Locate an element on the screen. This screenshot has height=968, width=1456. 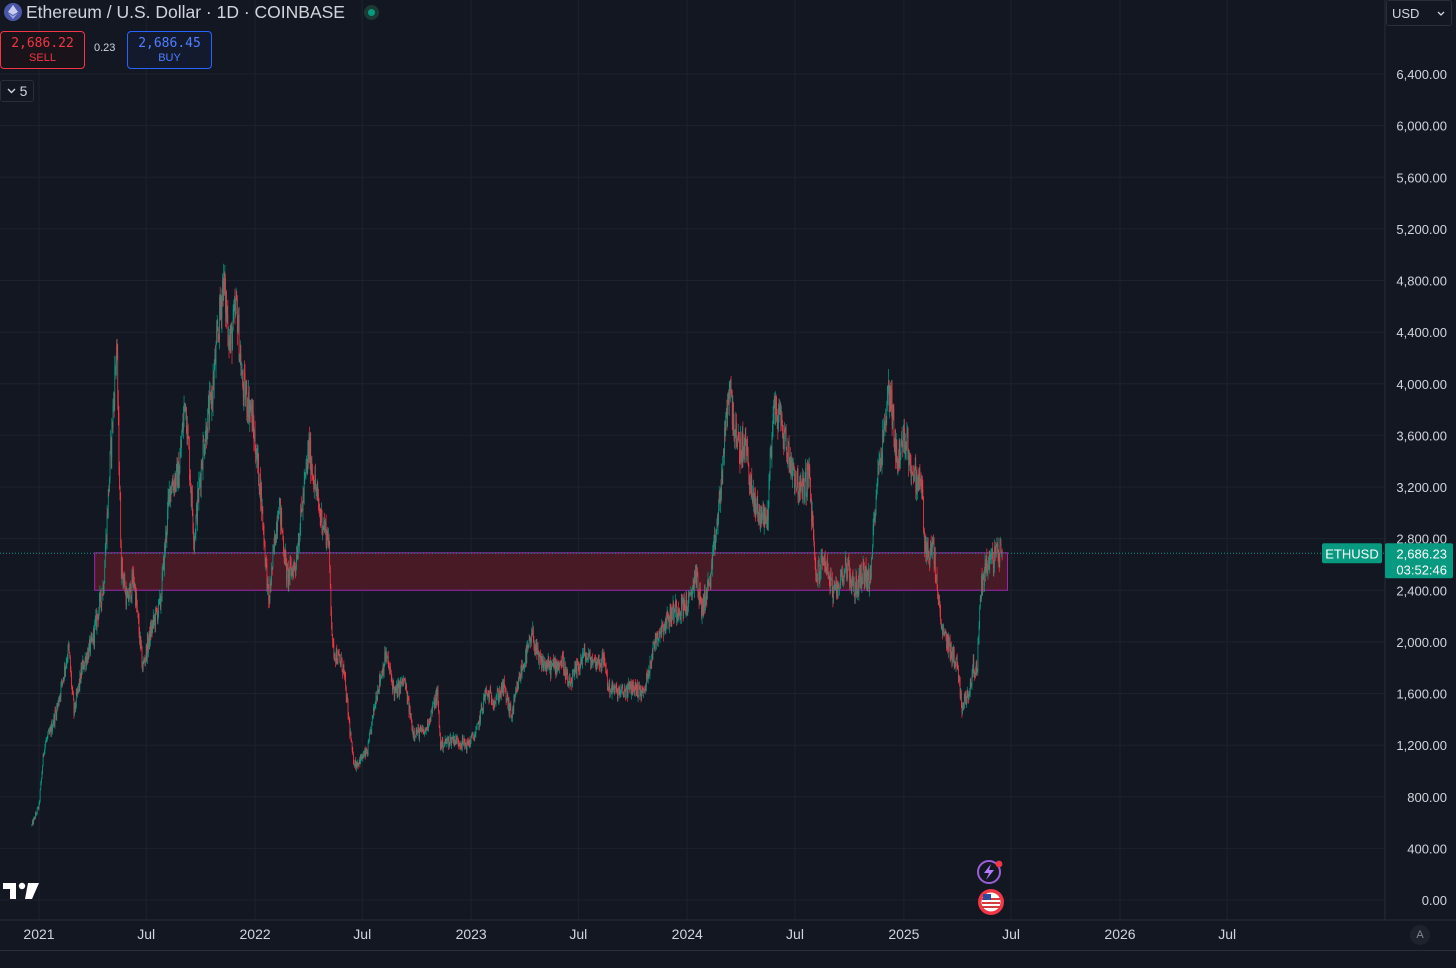
tradingview-logo-icon is located at coordinates (22, 891).